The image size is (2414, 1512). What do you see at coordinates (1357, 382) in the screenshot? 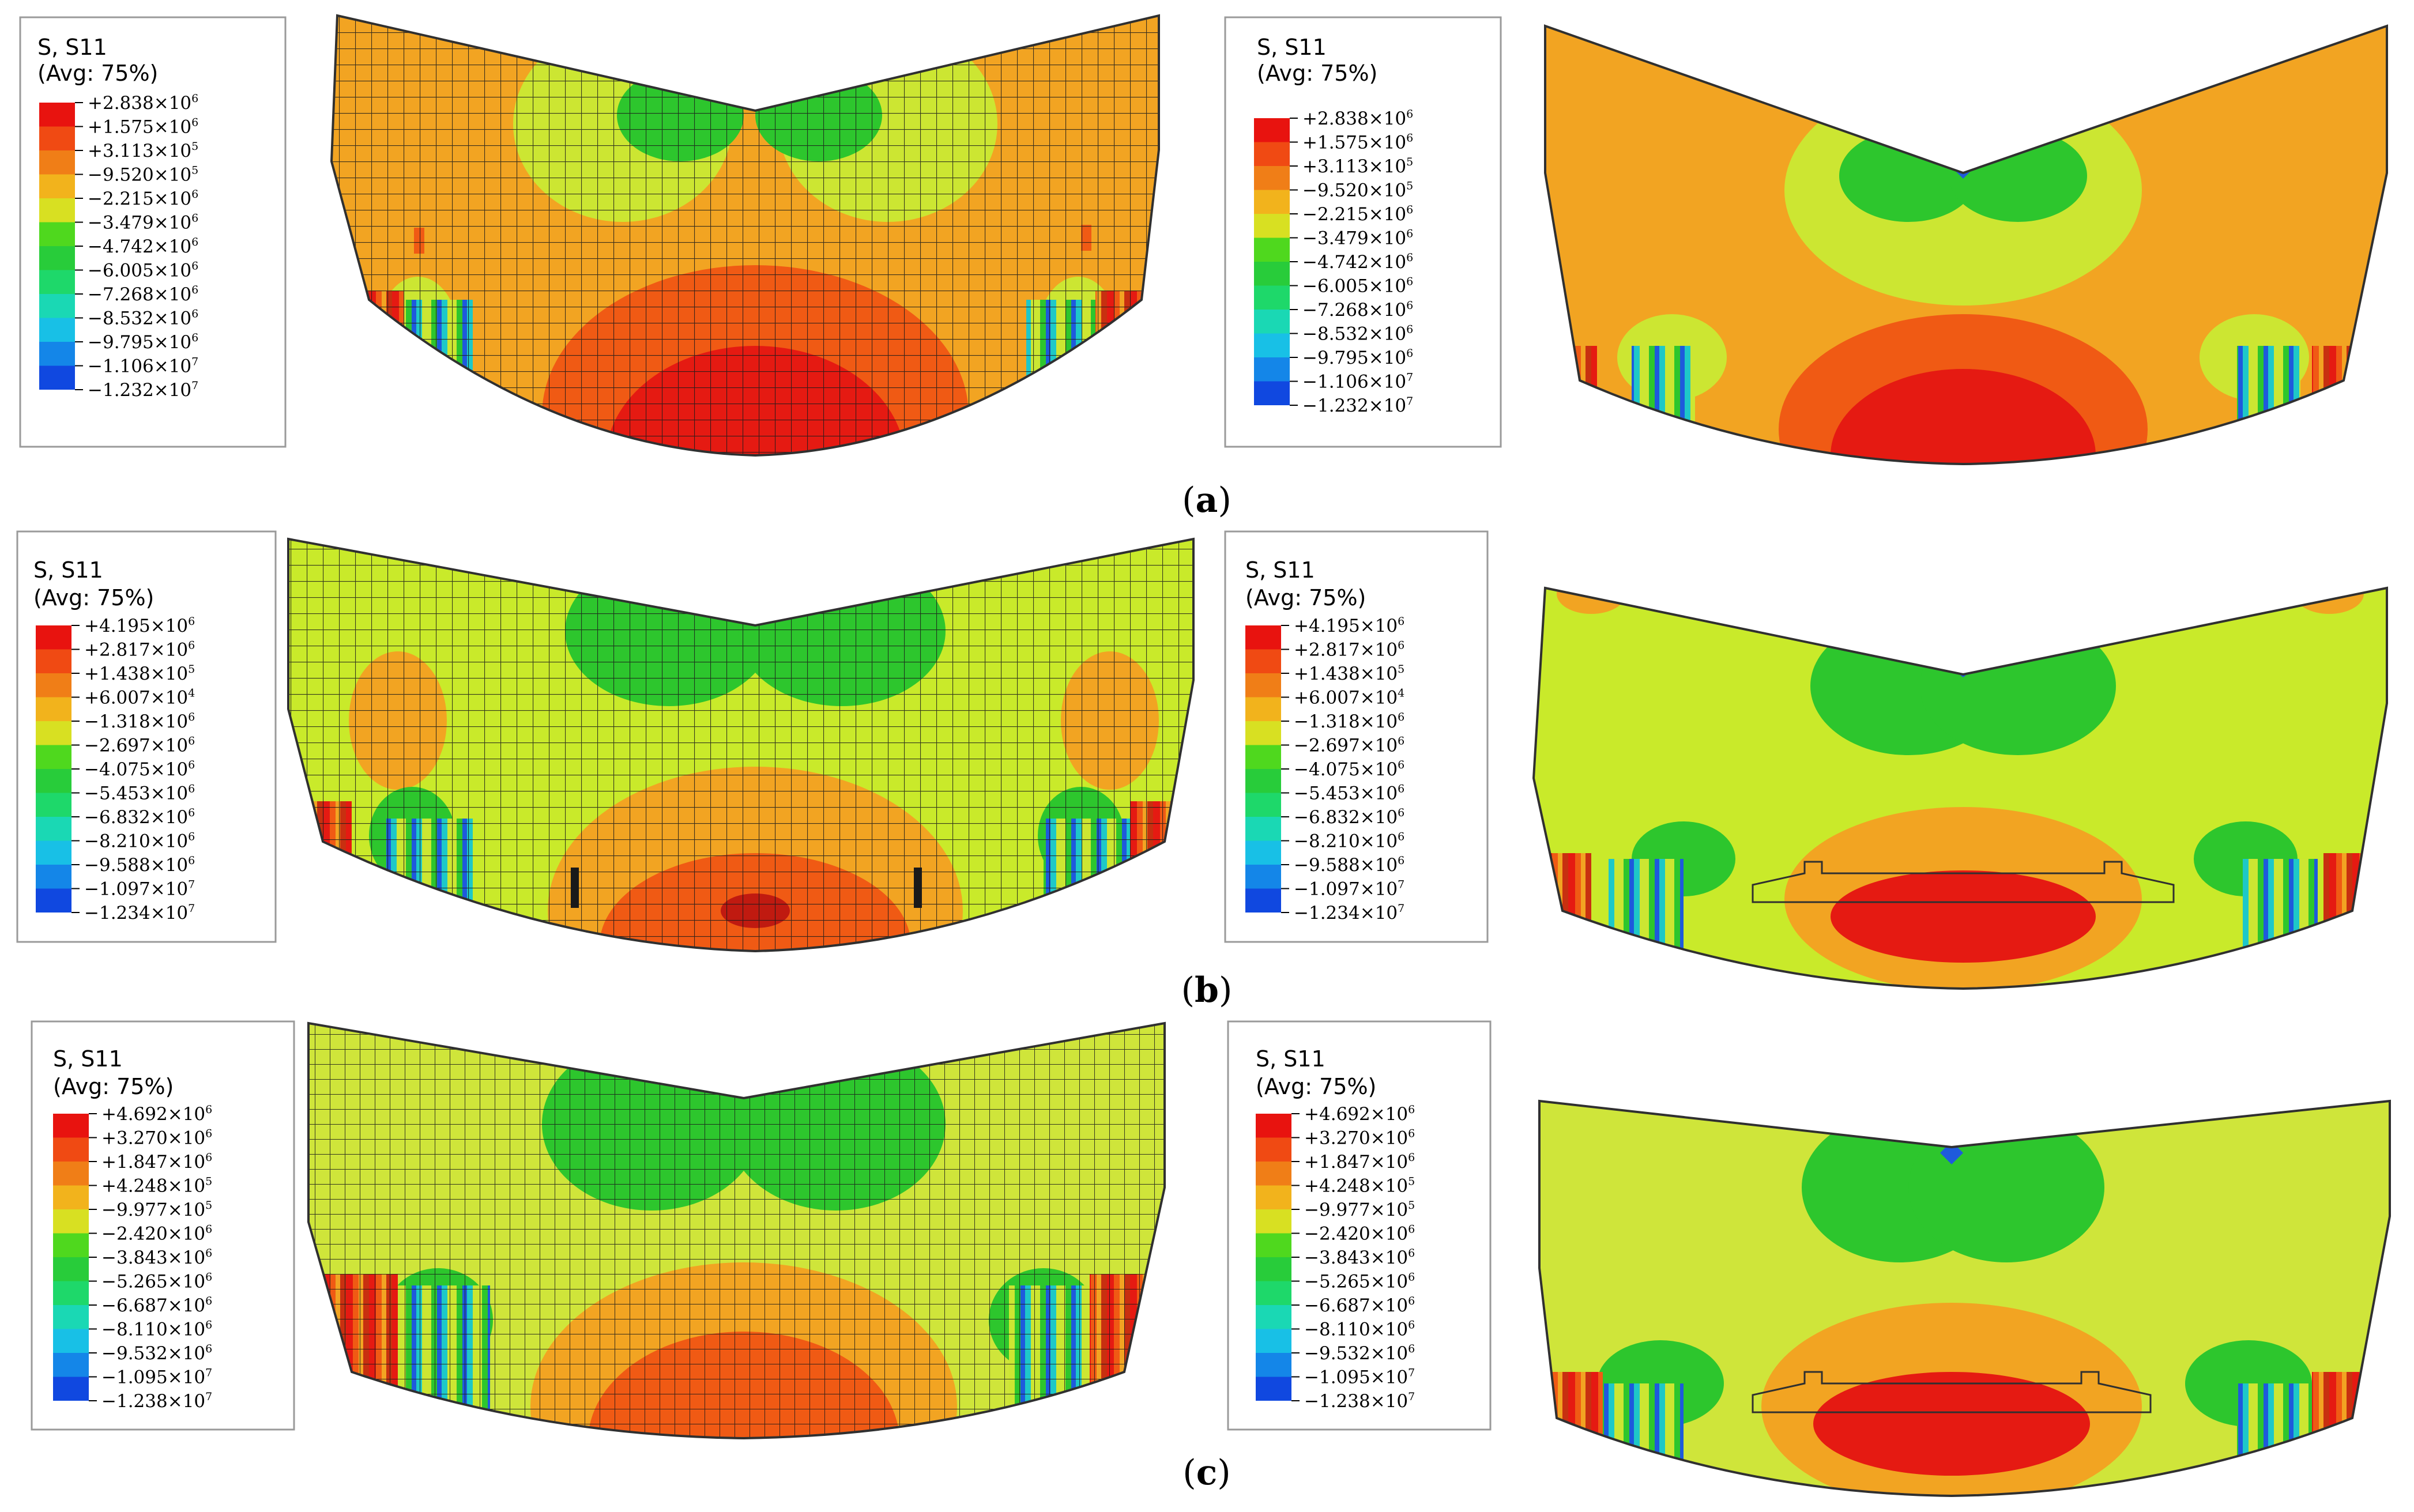
I see `legend-value: −1.106×107` at bounding box center [1357, 382].